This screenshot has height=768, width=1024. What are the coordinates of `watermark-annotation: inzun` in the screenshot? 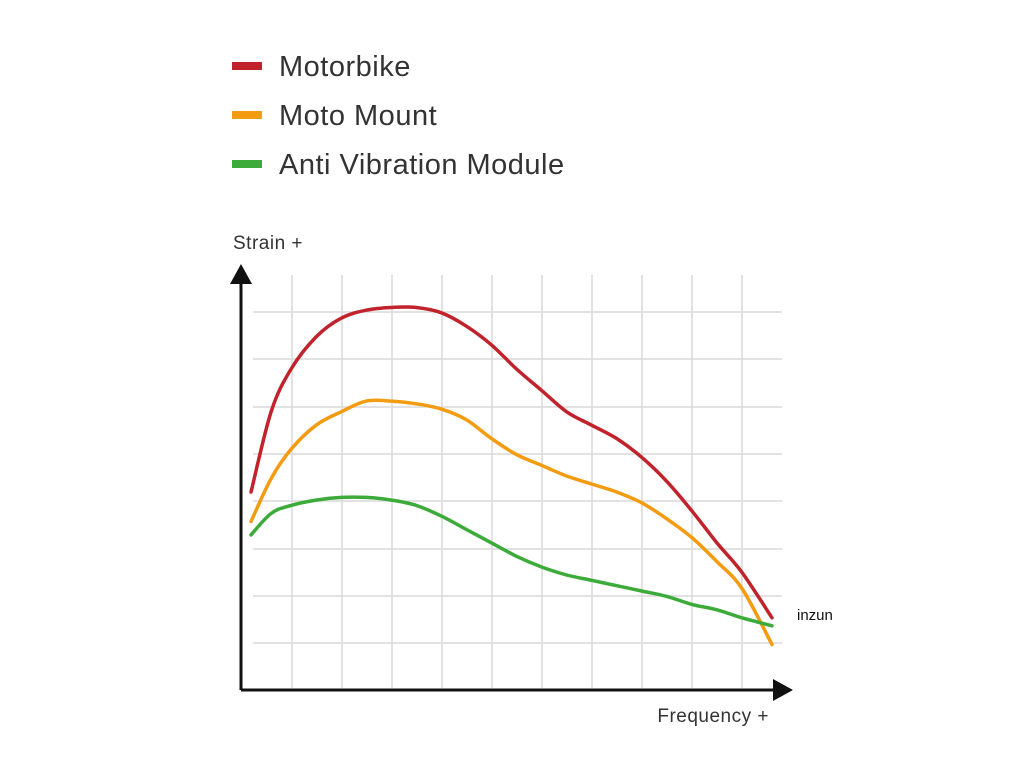 It's located at (815, 615).